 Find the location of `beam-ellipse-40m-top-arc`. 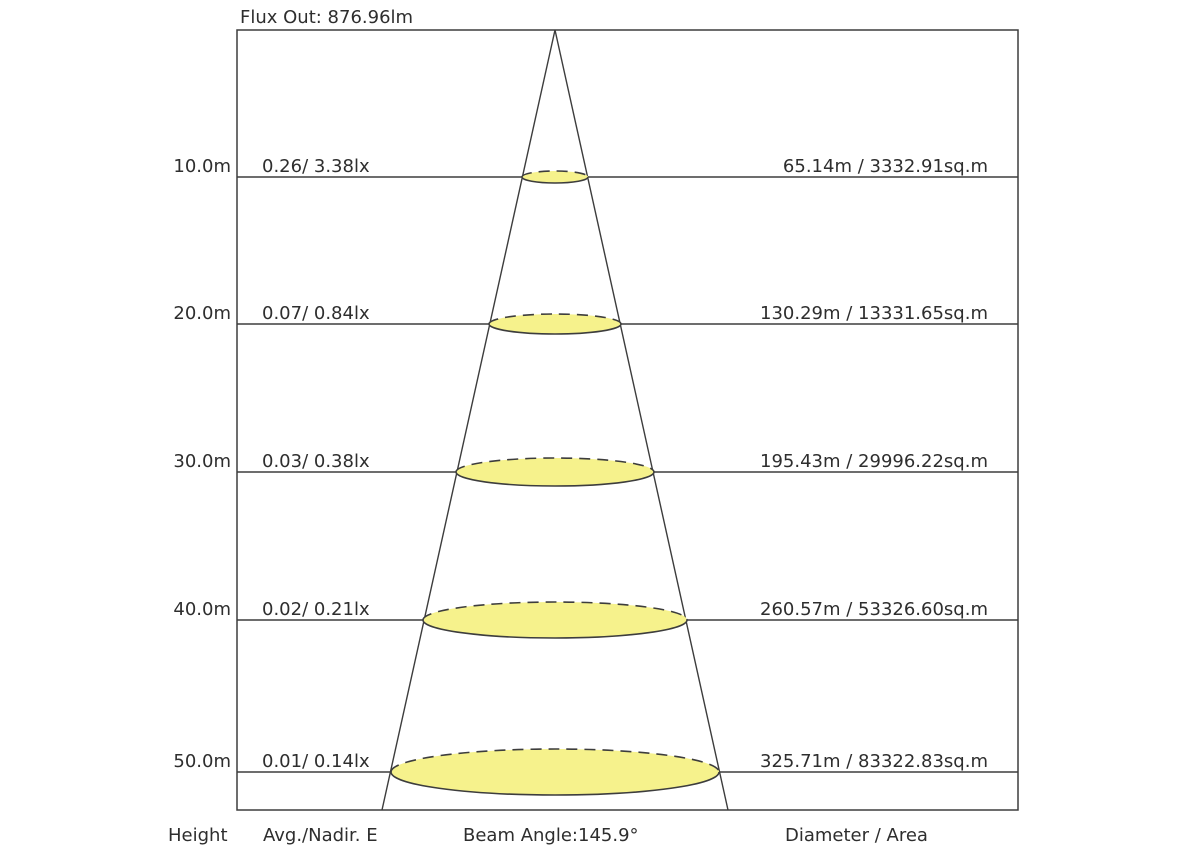

beam-ellipse-40m-top-arc is located at coordinates (555, 611).